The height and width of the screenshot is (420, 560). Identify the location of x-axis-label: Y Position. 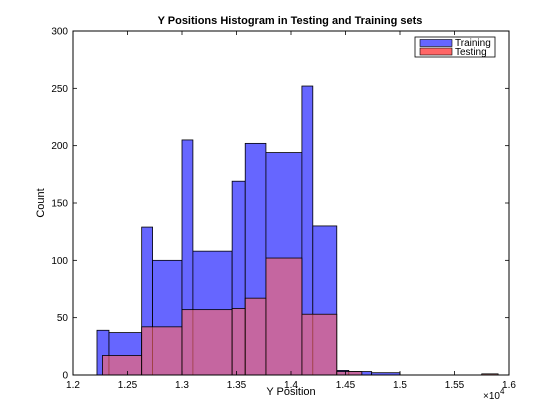
(290, 392).